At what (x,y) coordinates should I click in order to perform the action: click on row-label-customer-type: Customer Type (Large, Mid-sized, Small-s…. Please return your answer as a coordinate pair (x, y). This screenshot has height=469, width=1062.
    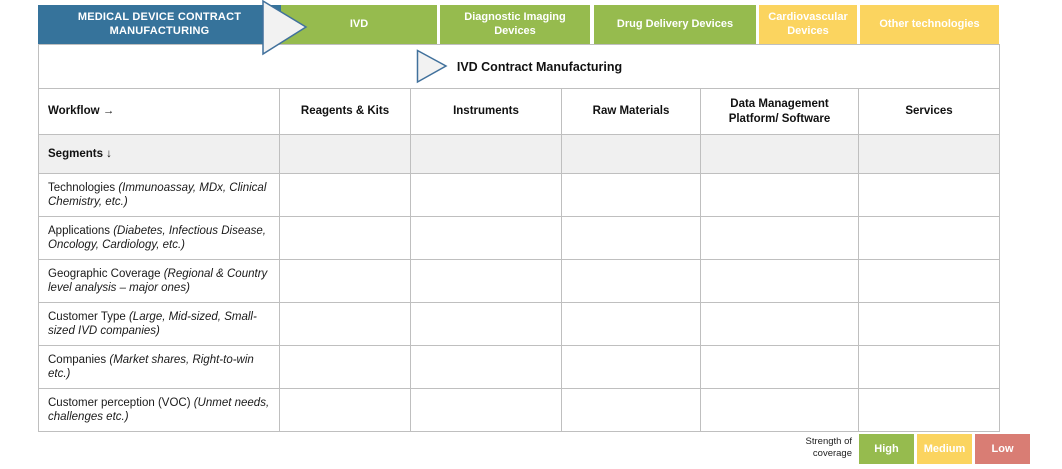
    Looking at the image, I should click on (159, 324).